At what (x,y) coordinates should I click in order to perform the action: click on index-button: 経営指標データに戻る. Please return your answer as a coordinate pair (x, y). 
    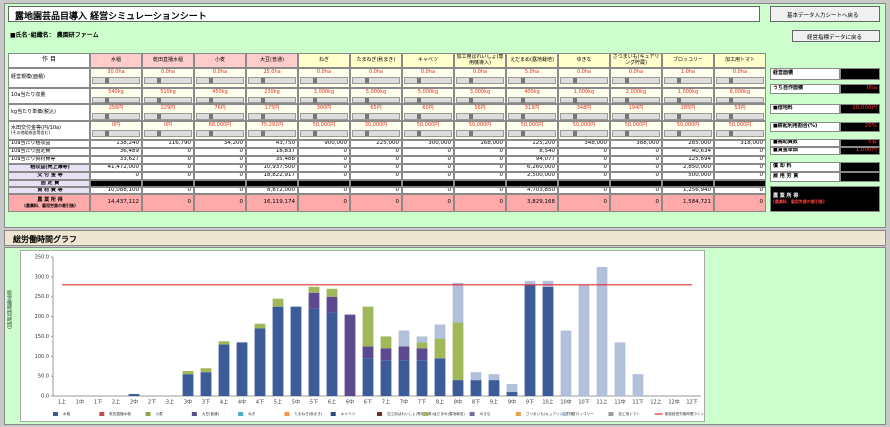
    Looking at the image, I should click on (836, 36).